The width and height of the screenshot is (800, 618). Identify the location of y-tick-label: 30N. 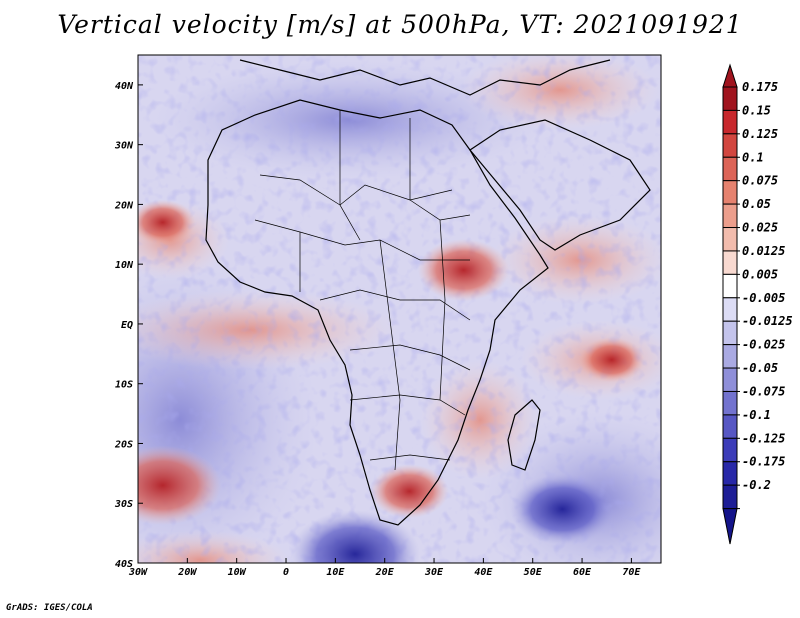
(124, 146).